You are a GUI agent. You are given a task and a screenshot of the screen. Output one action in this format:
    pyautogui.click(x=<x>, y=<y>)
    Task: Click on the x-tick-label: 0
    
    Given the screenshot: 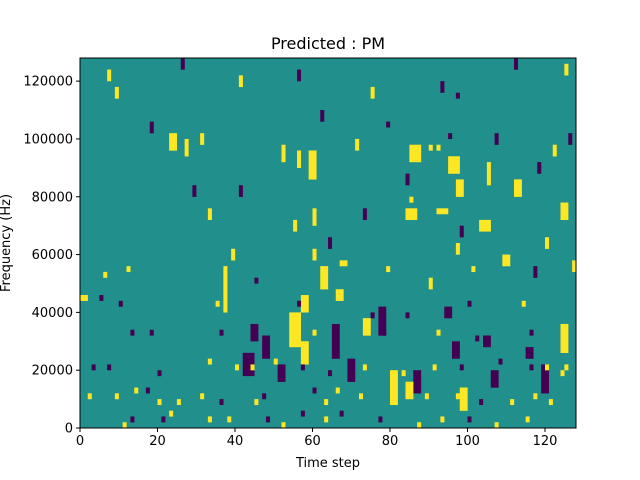 What is the action you would take?
    pyautogui.click(x=80, y=441)
    